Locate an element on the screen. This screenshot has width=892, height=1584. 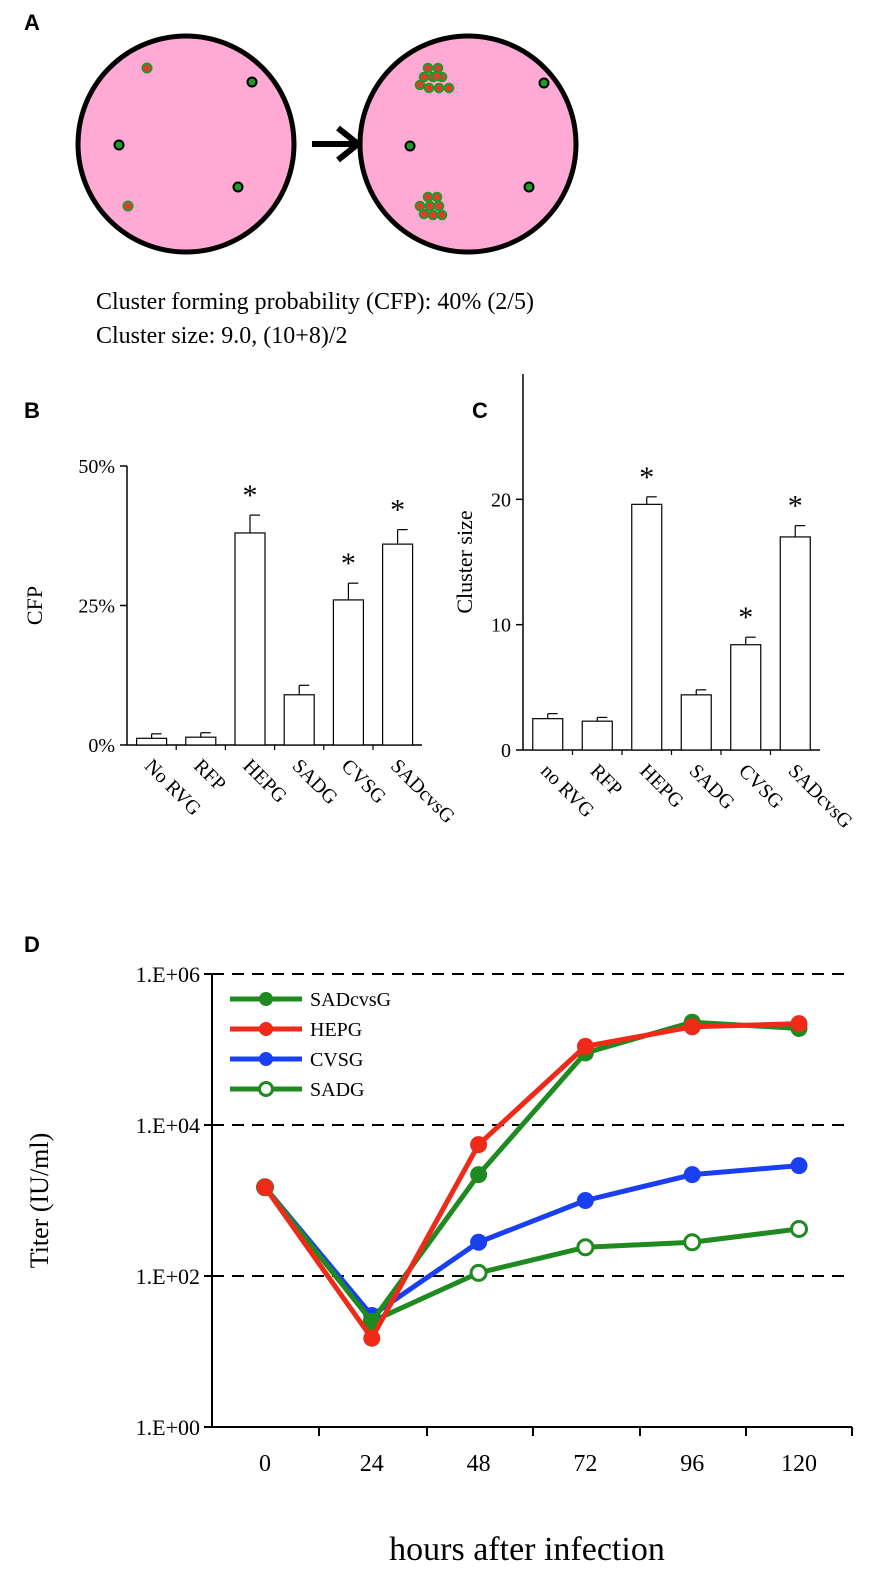
x-tick-label: 48 is located at coordinates (479, 1464).